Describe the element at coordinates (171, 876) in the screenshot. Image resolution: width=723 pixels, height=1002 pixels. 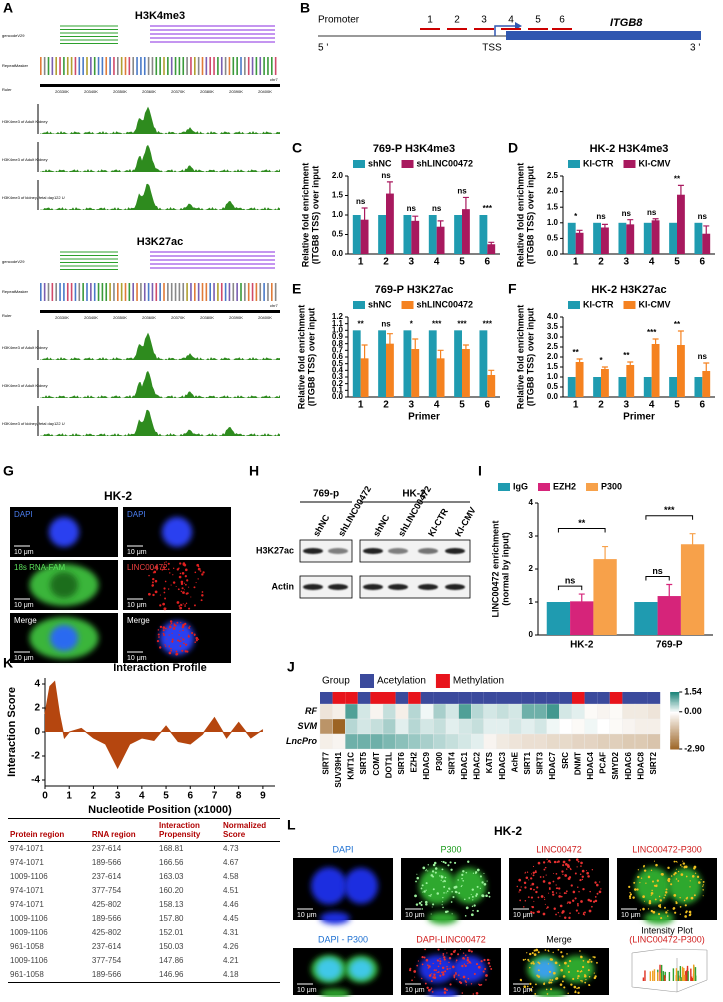
I see `table-cell: 163.03` at that location.